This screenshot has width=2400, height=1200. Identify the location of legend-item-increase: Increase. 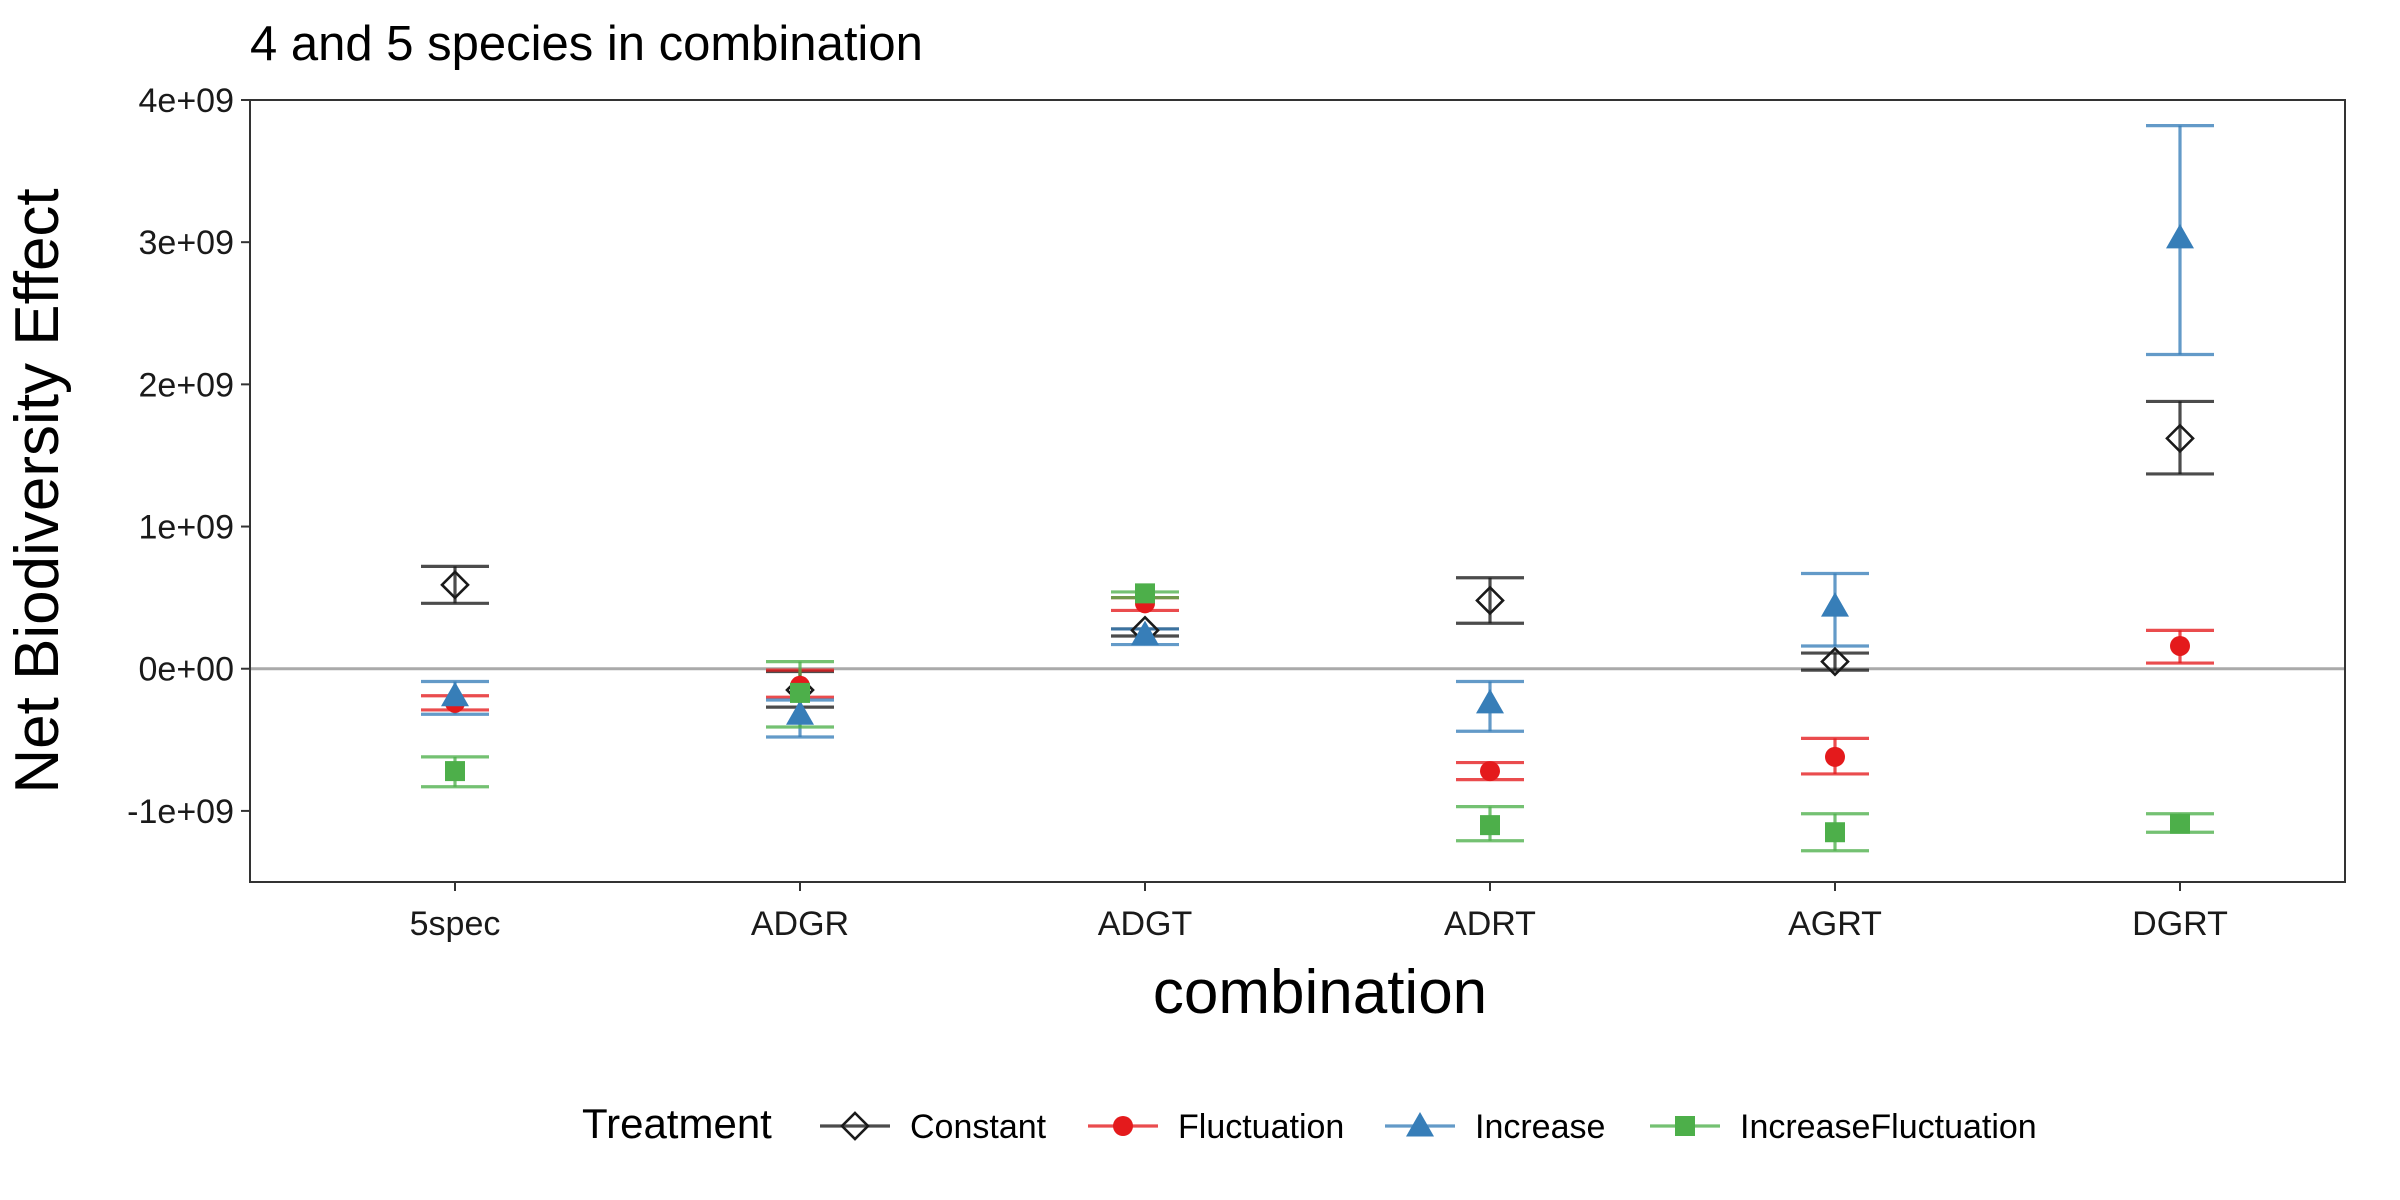
(1495, 1127).